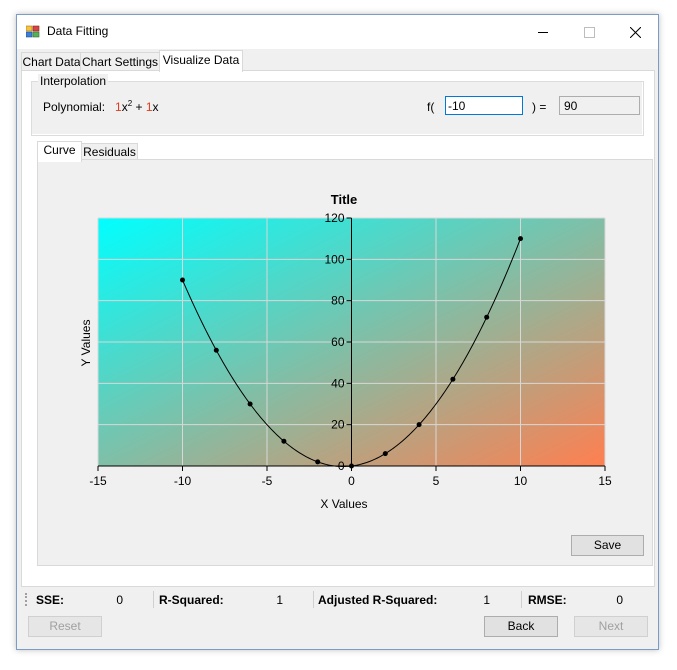 The height and width of the screenshot is (670, 677). Describe the element at coordinates (33, 31) in the screenshot. I see `app-icon` at that location.